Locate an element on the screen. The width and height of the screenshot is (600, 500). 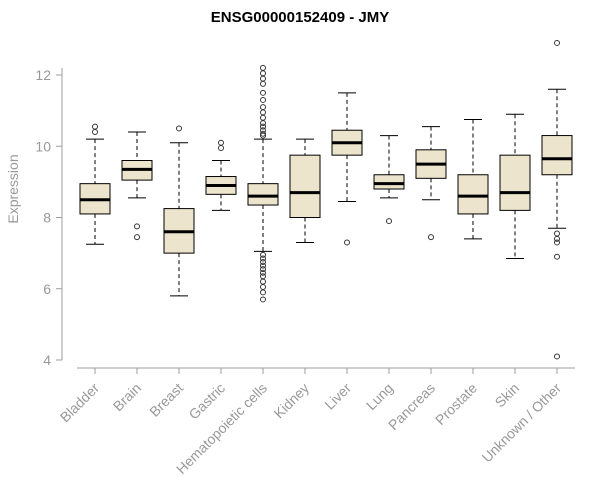
x-tick-label: Liver is located at coordinates (337, 396).